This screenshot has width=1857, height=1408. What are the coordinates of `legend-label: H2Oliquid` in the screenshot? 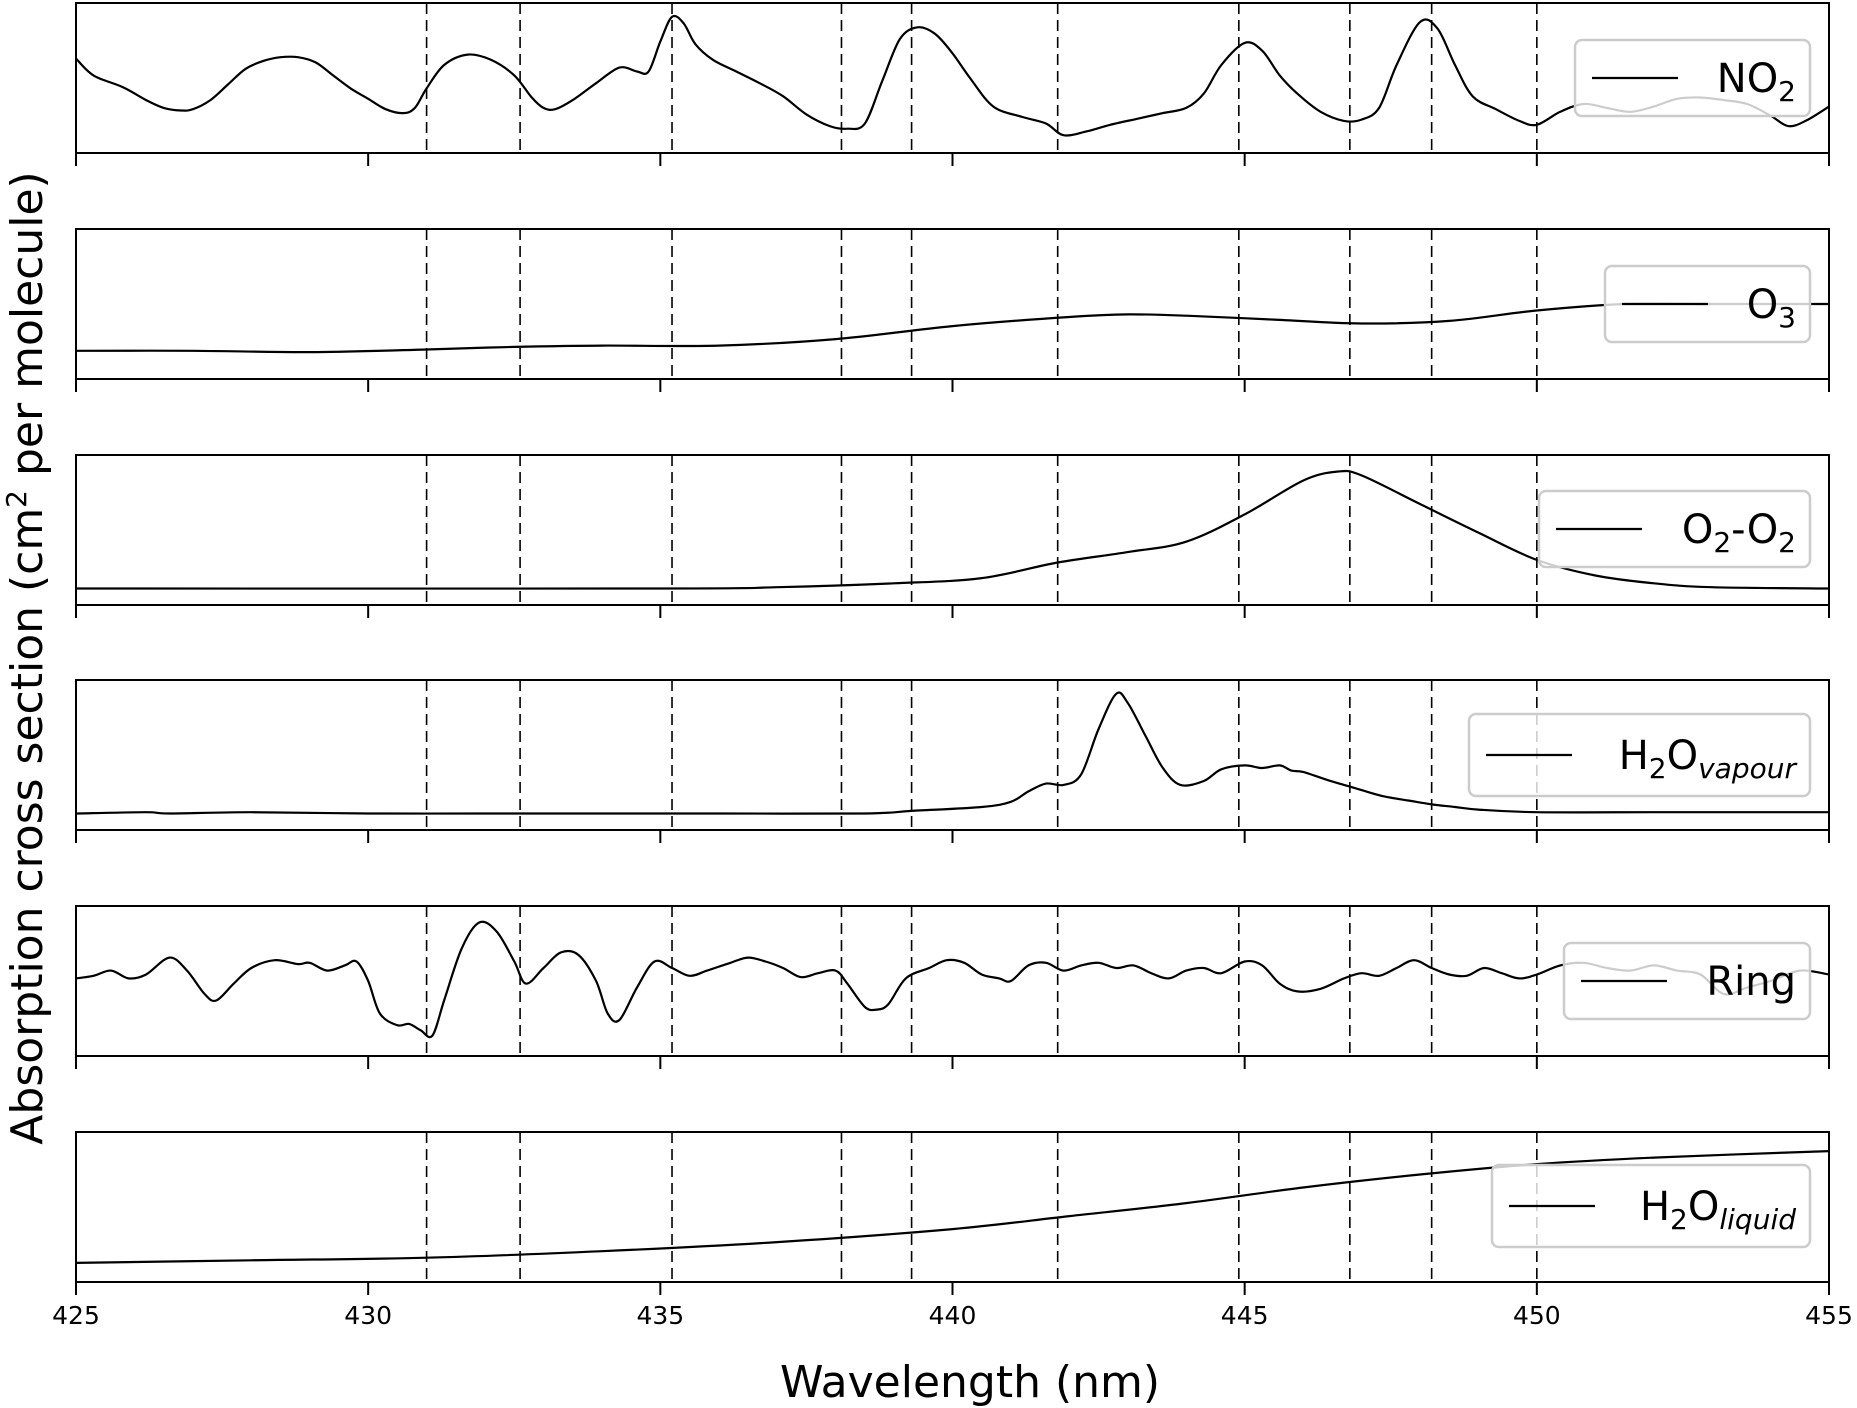 It's located at (1718, 1210).